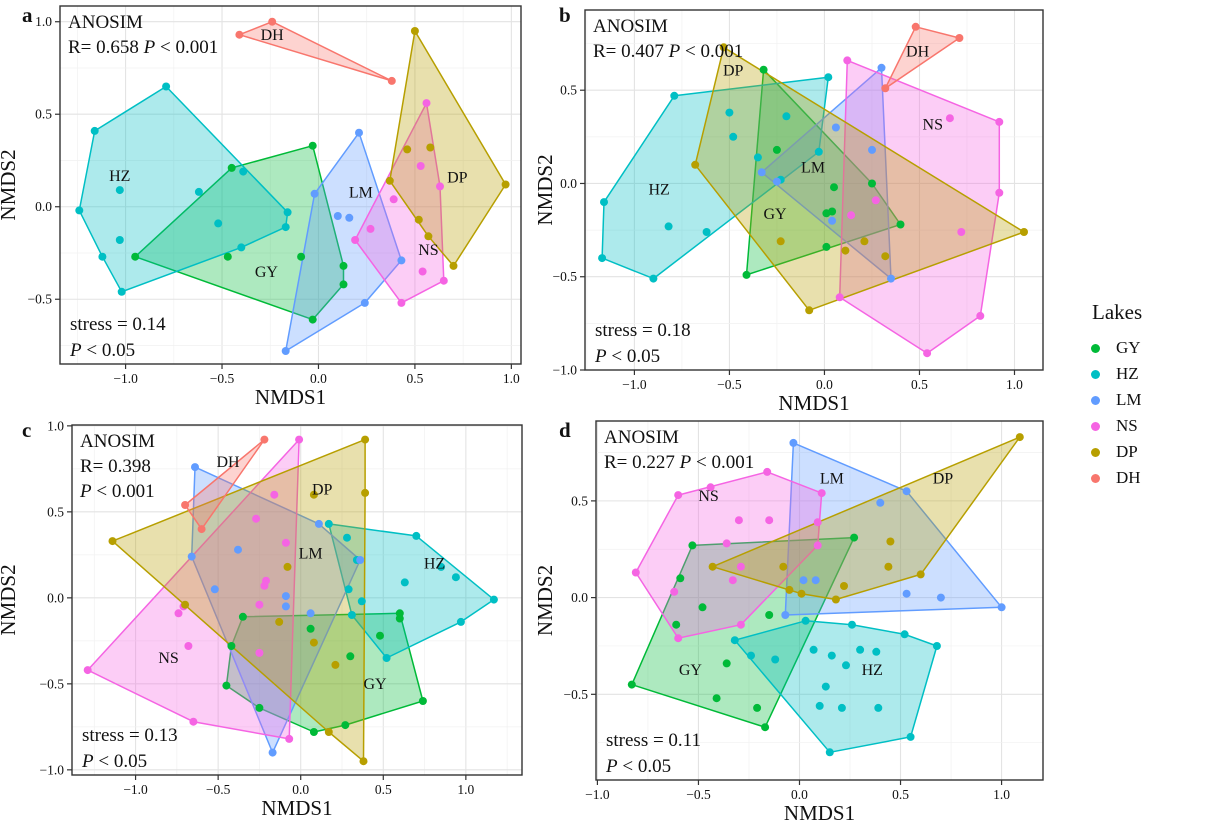 The image size is (1215, 831). What do you see at coordinates (708, 496) in the screenshot?
I see `lake-label-NS: NS` at bounding box center [708, 496].